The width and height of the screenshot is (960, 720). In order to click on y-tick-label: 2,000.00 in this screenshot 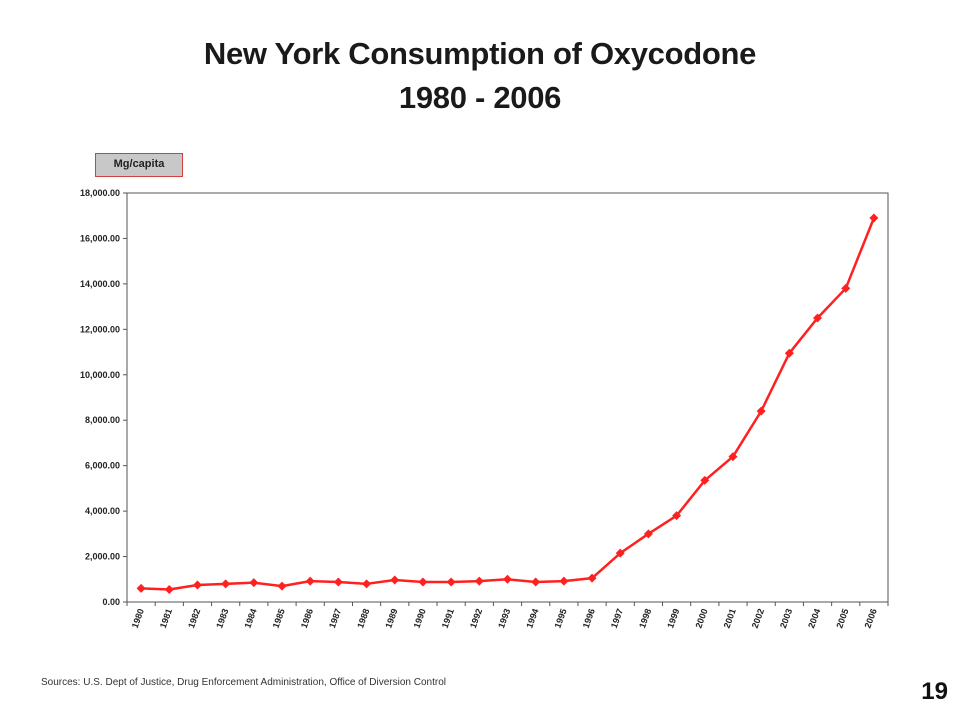, I will do `click(102, 557)`.